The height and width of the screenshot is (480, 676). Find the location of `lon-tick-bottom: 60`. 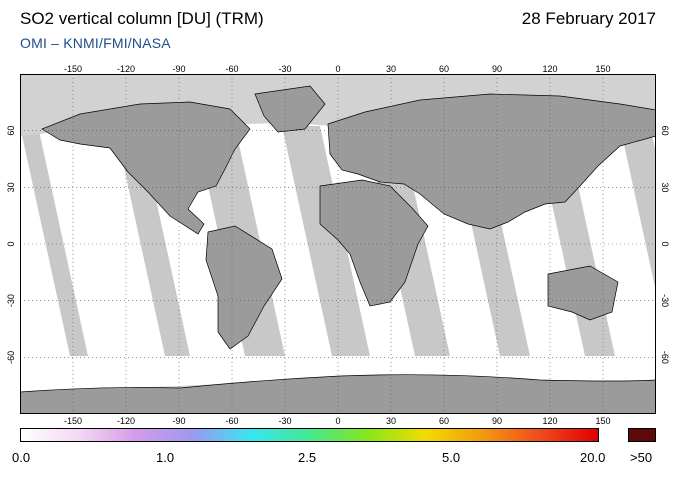

lon-tick-bottom: 60 is located at coordinates (444, 421).